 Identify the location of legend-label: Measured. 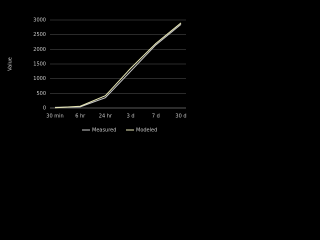
(104, 131).